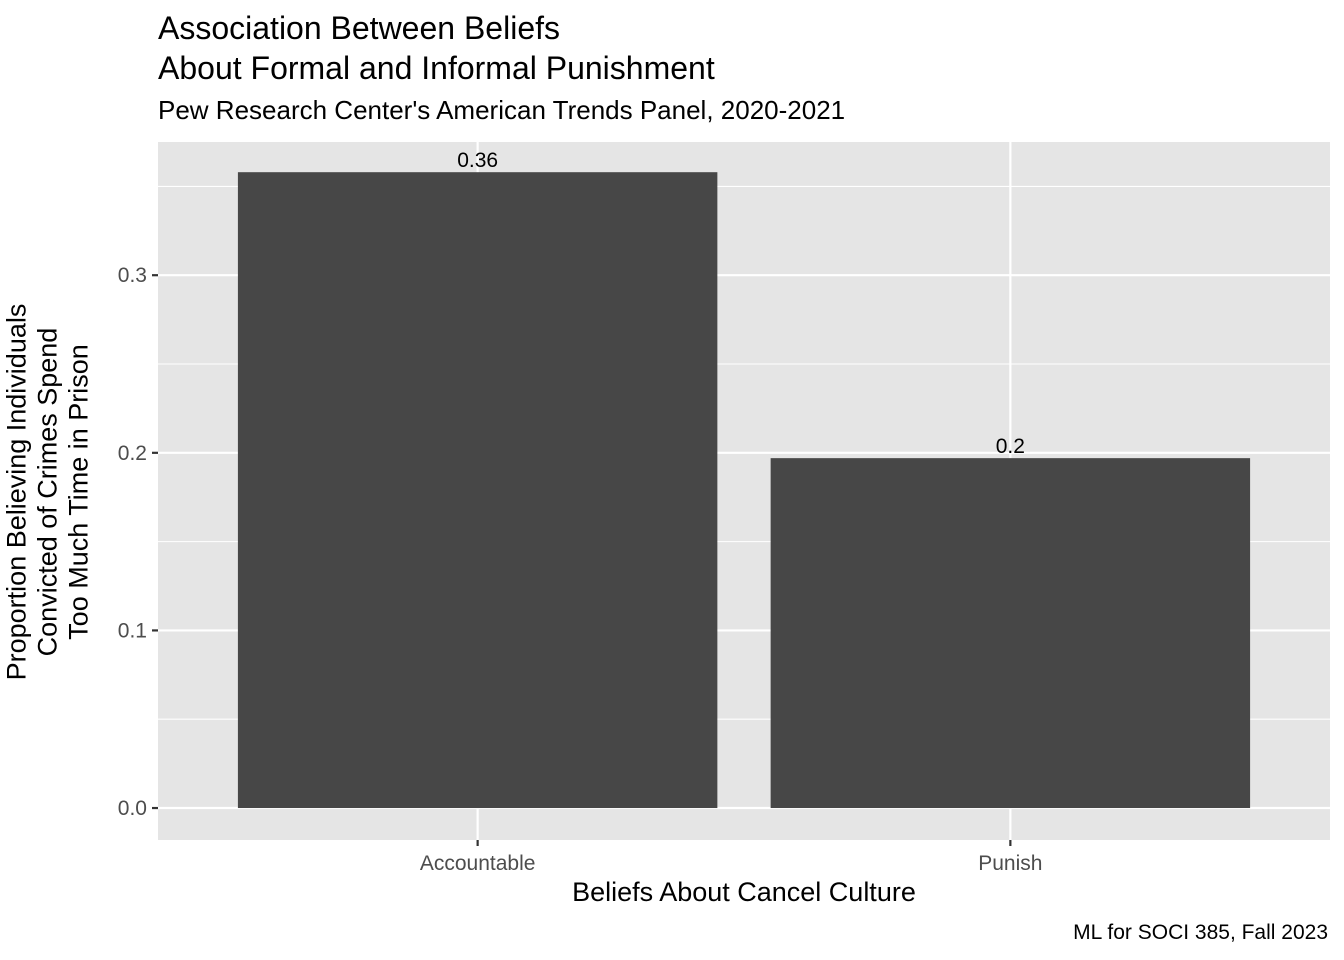 This screenshot has width=1344, height=960. Describe the element at coordinates (132, 275) in the screenshot. I see `y-tick-label: 0.3` at that location.